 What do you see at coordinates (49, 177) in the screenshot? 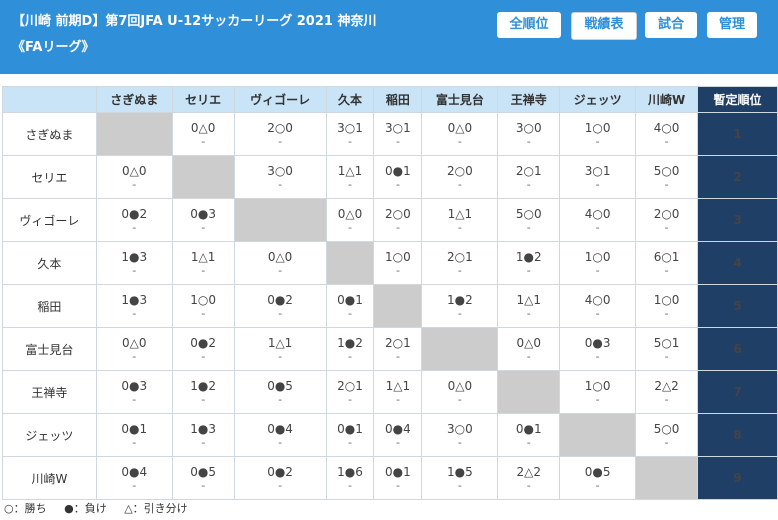
I see `team-name: セリエ` at bounding box center [49, 177].